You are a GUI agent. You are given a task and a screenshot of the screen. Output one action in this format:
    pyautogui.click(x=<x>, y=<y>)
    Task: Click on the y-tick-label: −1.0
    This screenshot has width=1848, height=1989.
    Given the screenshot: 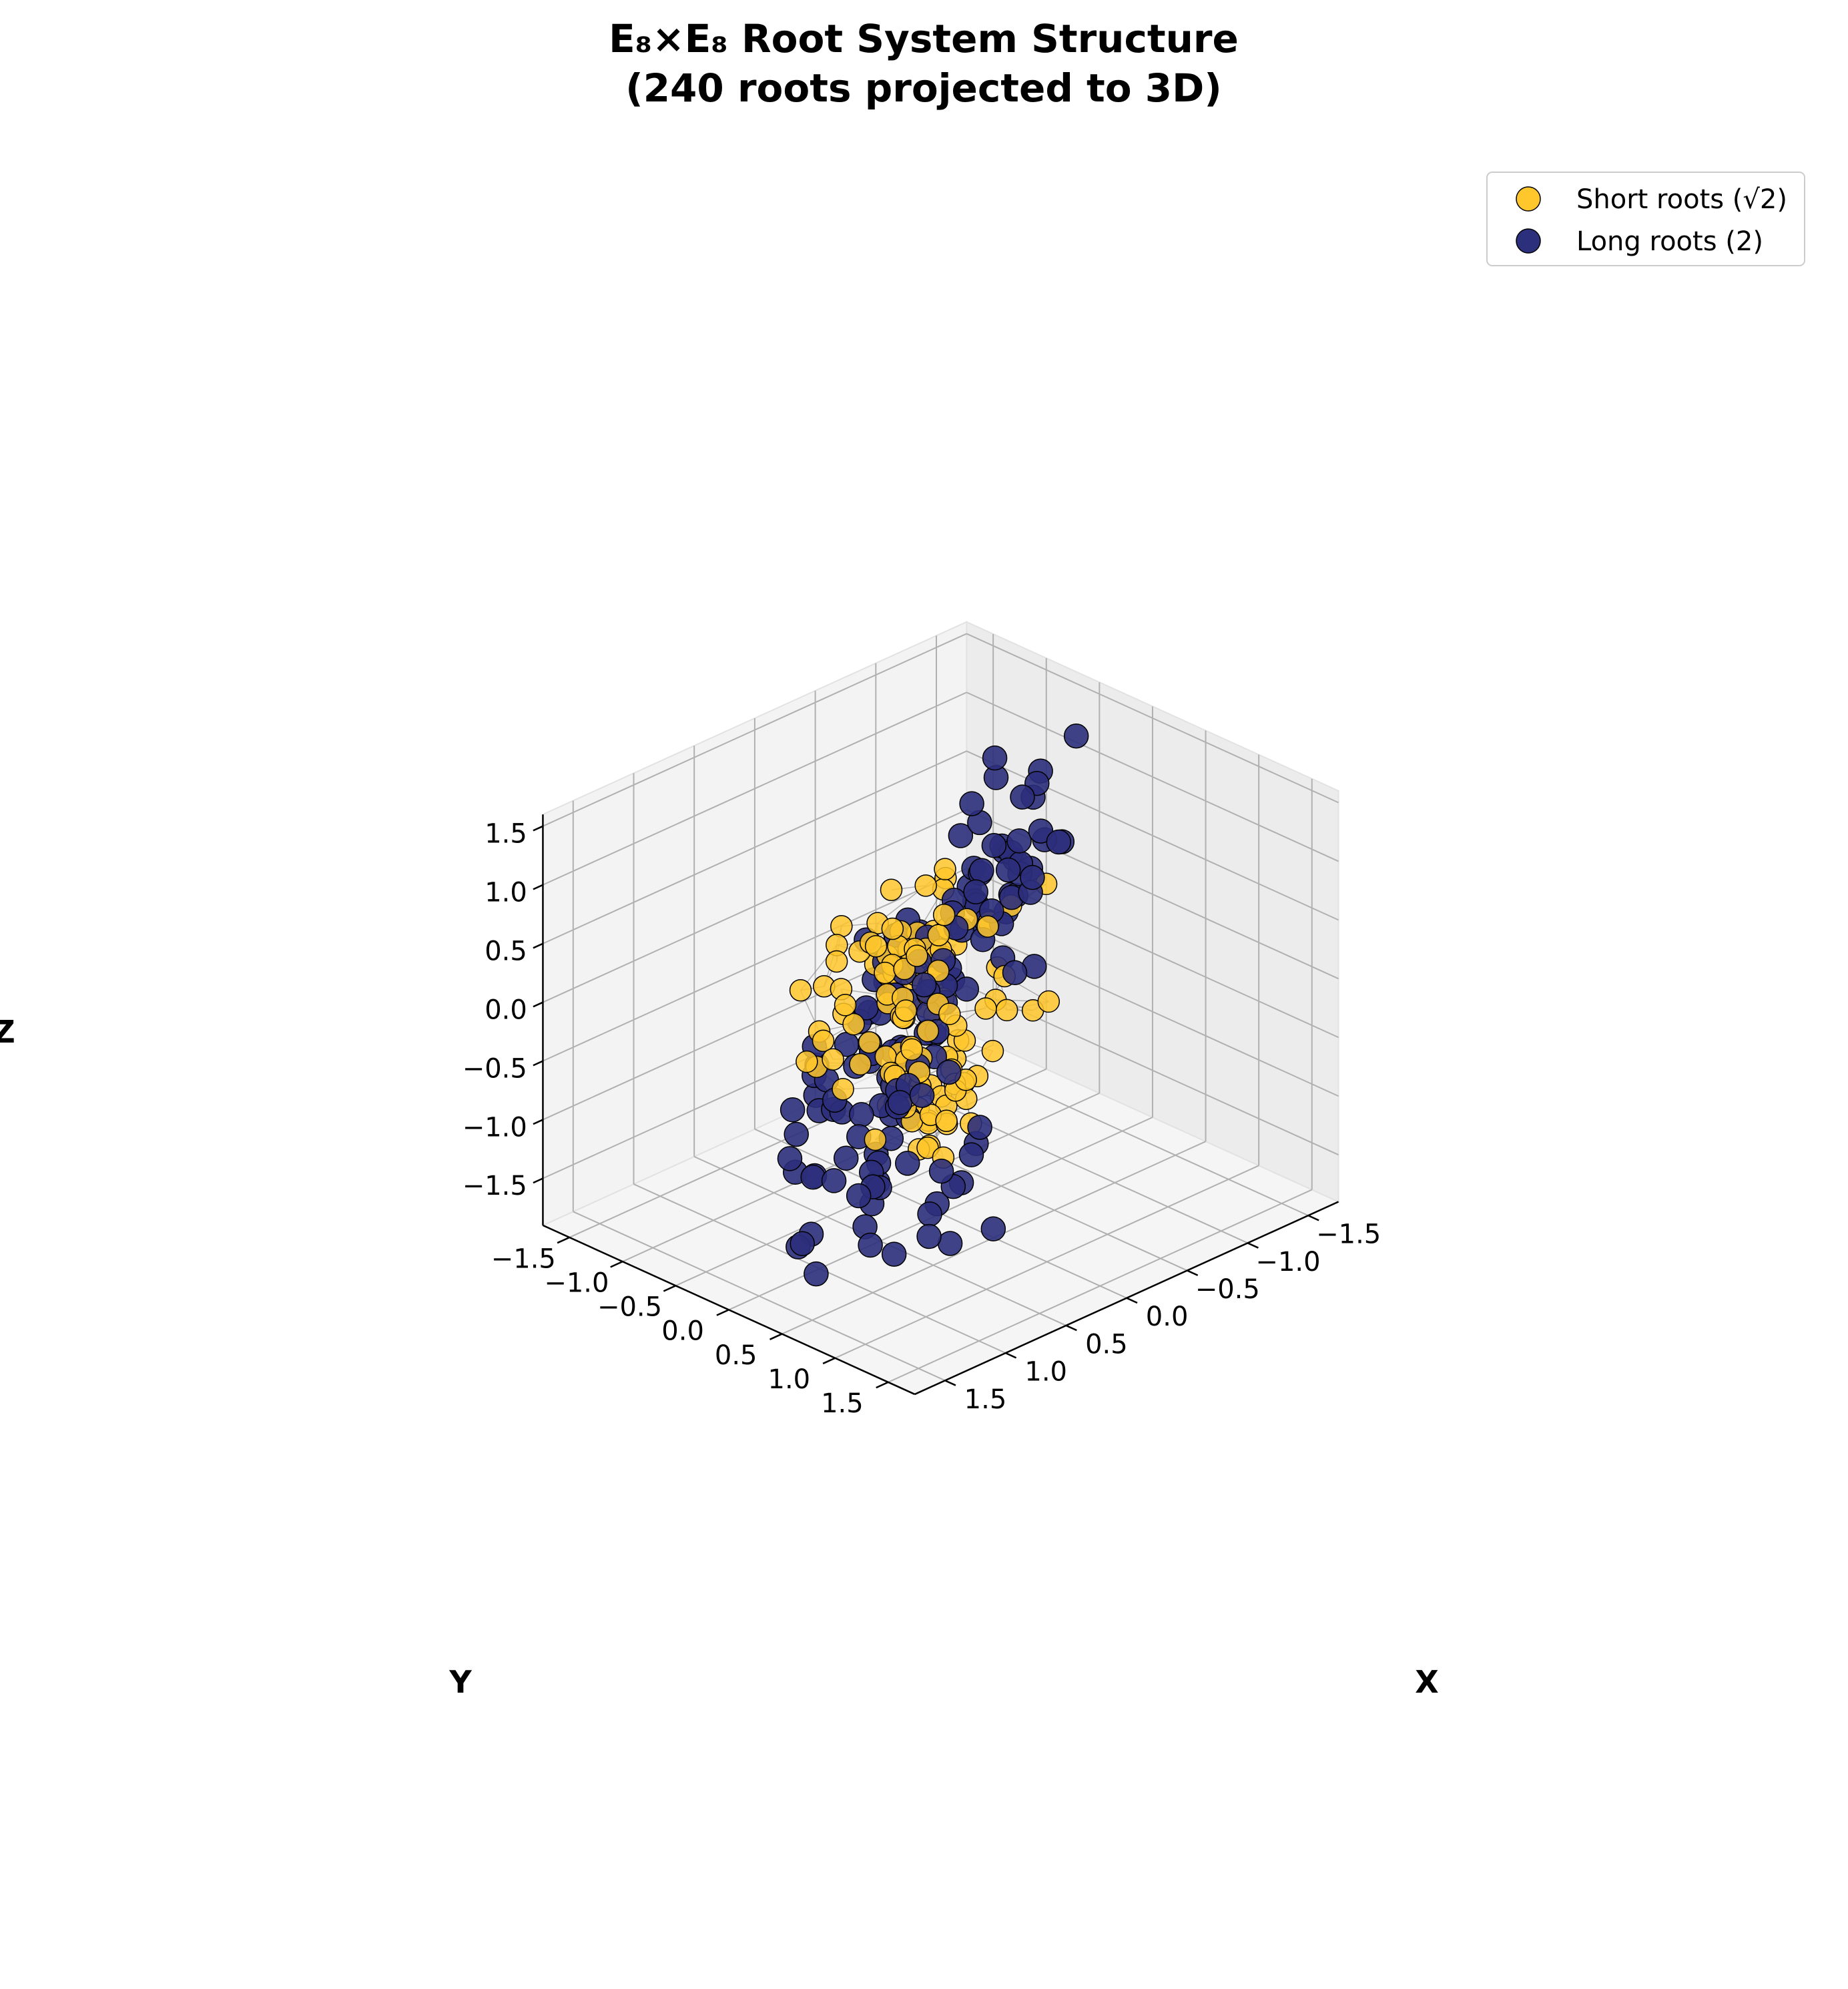 What is the action you would take?
    pyautogui.click(x=576, y=1283)
    